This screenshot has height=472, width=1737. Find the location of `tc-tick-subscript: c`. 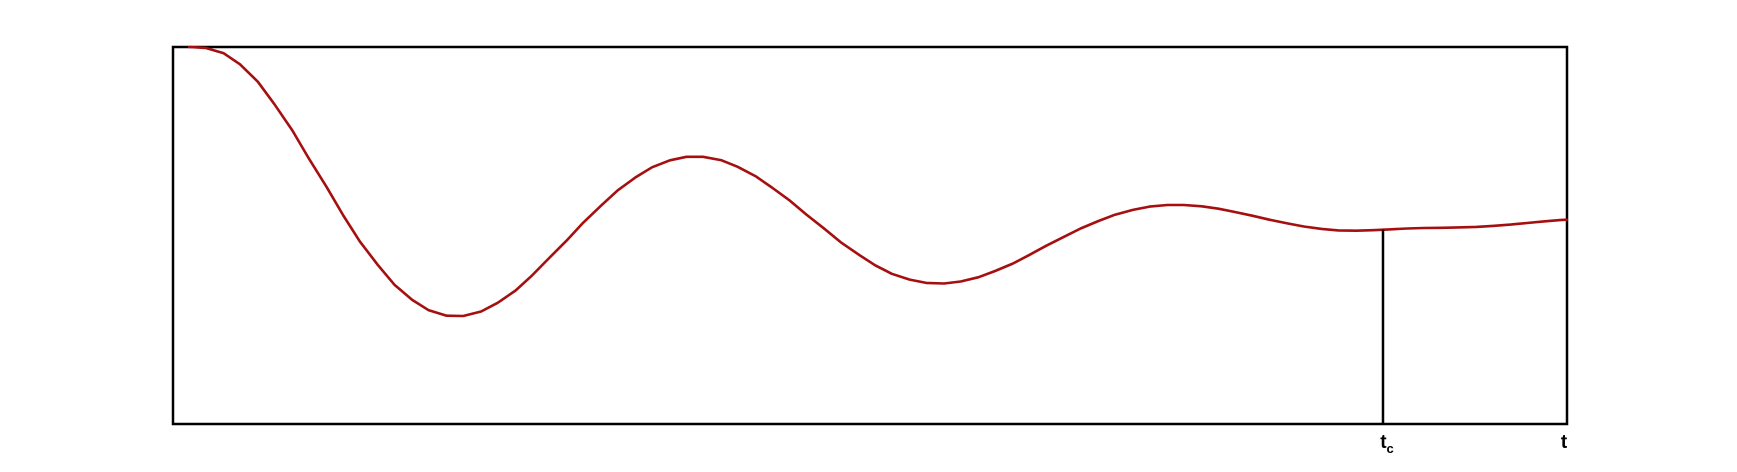

tc-tick-subscript: c is located at coordinates (1390, 448).